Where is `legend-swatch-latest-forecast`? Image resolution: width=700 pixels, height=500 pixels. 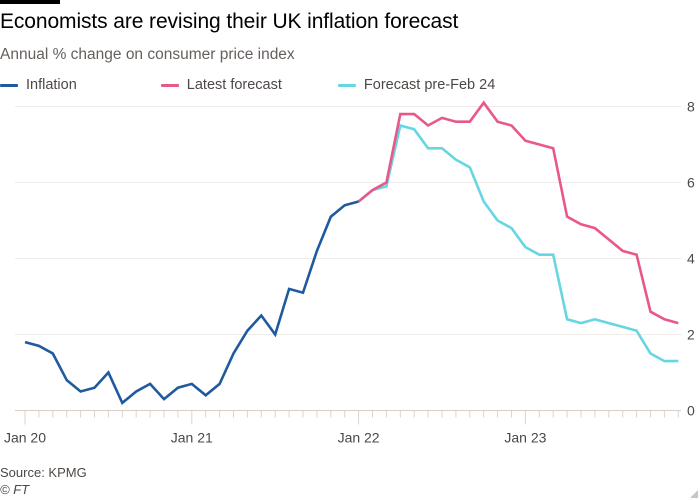
legend-swatch-latest-forecast is located at coordinates (169, 85).